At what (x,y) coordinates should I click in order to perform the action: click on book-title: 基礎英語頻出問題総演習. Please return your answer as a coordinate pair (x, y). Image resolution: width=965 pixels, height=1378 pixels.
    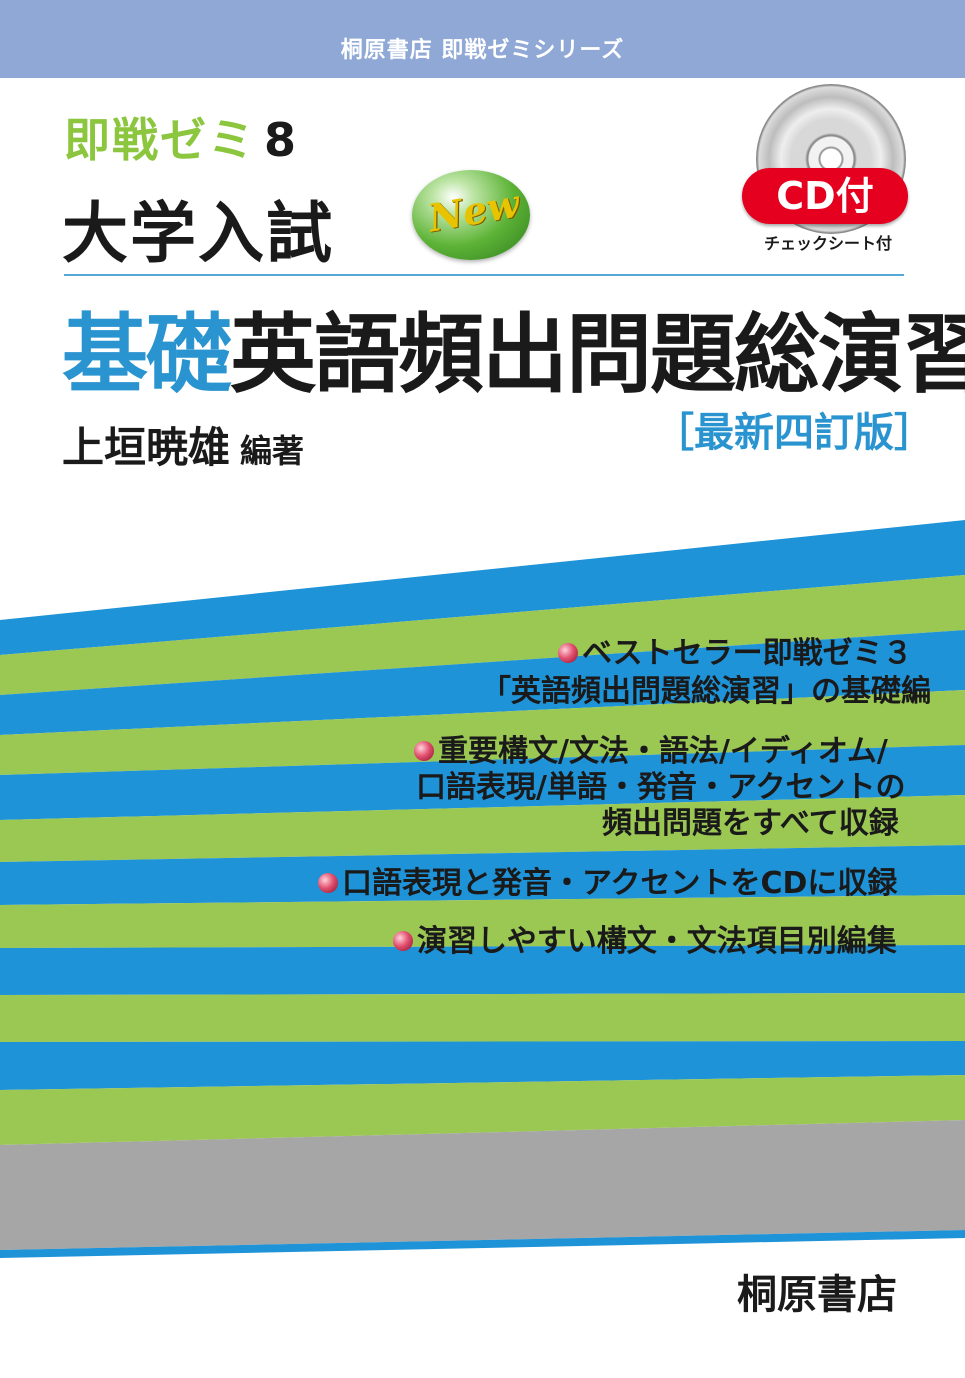
    Looking at the image, I should click on (513, 346).